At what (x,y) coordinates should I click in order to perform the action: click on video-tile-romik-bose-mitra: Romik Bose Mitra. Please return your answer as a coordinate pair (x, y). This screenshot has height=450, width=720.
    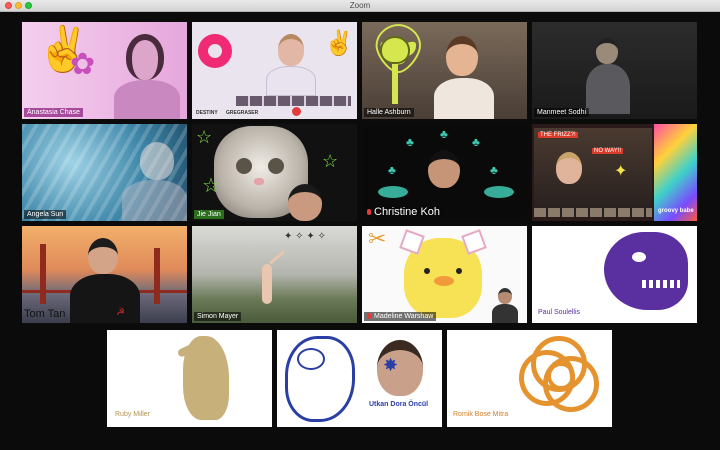
    Looking at the image, I should click on (529, 378).